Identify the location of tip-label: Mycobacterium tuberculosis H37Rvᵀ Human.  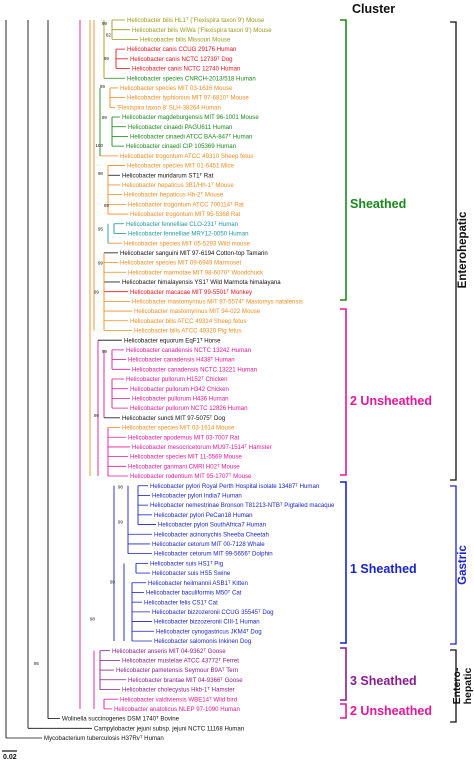
(104, 738).